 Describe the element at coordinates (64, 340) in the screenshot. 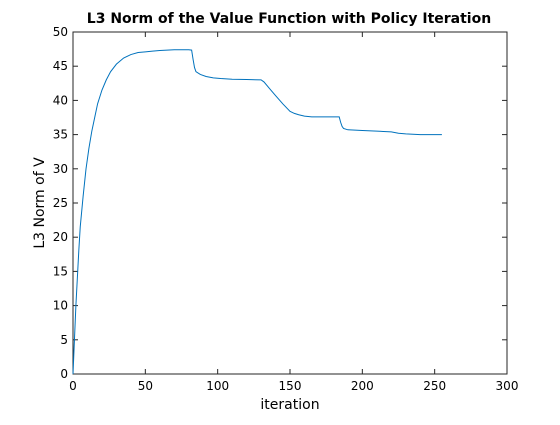

I see `y-tick-label-1: 5` at that location.